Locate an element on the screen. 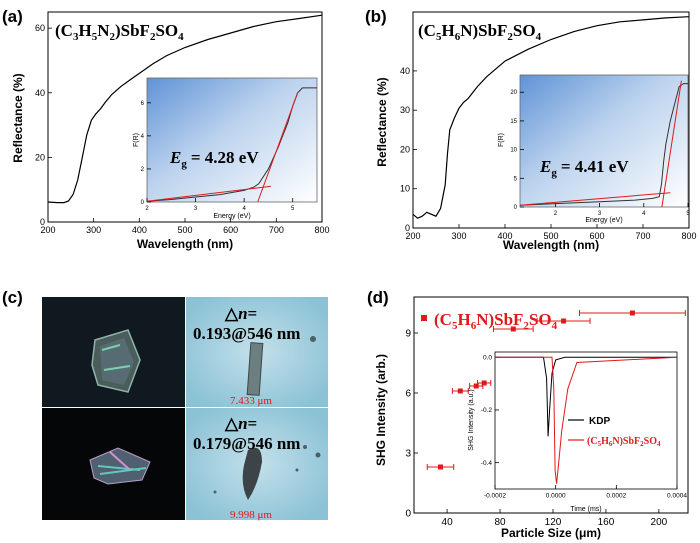  shg-data-points is located at coordinates (556, 390).